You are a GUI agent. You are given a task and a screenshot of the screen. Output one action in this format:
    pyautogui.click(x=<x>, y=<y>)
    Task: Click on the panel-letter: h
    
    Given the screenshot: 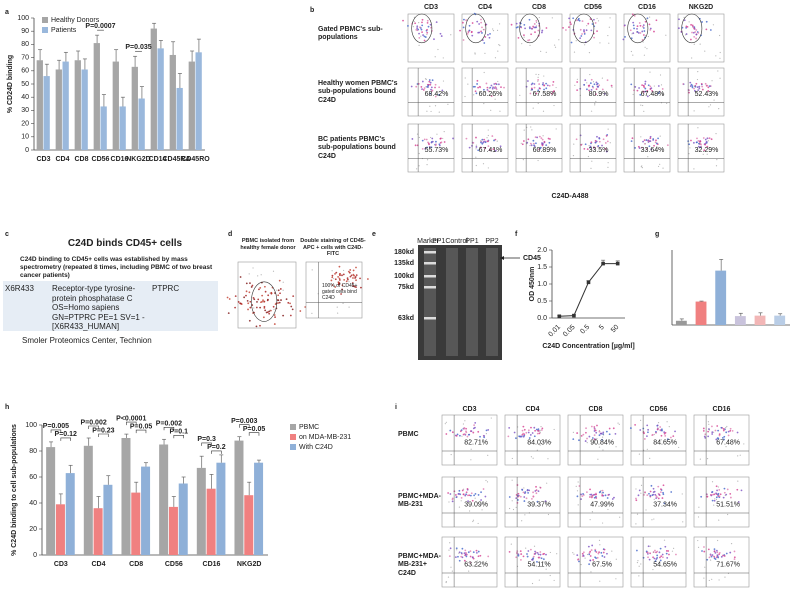 What is the action you would take?
    pyautogui.click(x=7, y=407)
    